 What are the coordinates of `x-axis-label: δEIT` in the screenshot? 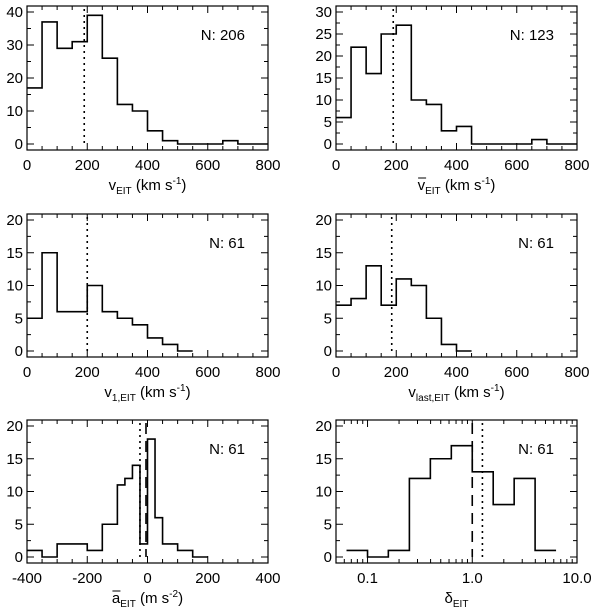 It's located at (457, 600).